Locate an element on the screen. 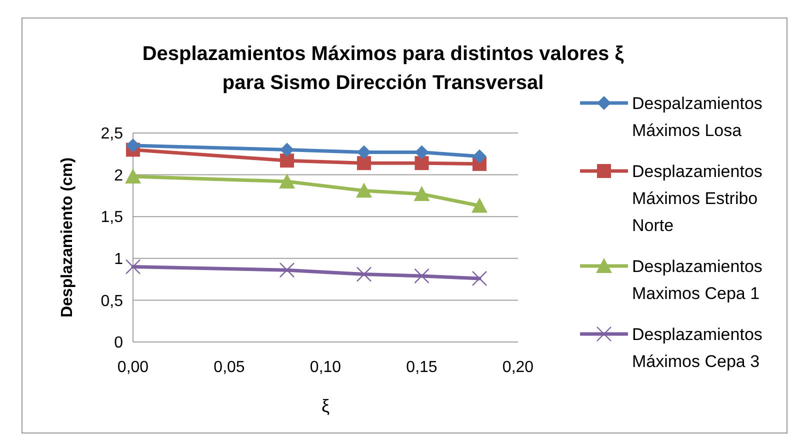  legend-label: Desplazamientos Maximos Cepa 1 is located at coordinates (697, 279).